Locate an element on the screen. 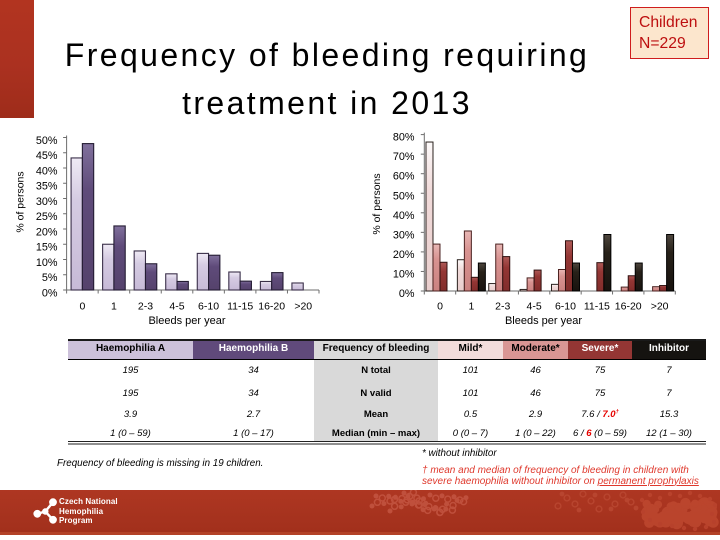 This screenshot has width=720, height=540. svg-text: 60% is located at coordinates (404, 177).